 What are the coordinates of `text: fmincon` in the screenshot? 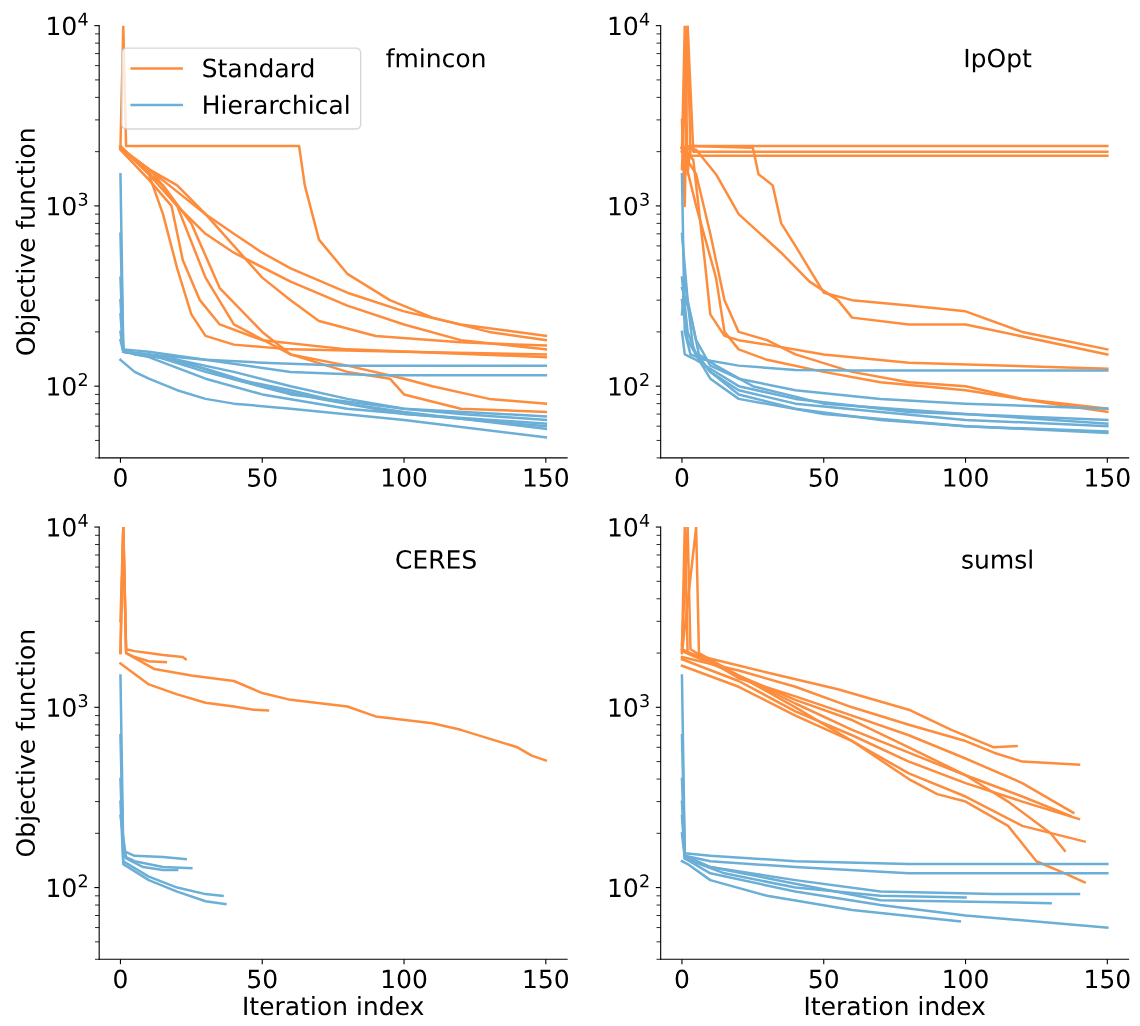 It's located at (435, 58).